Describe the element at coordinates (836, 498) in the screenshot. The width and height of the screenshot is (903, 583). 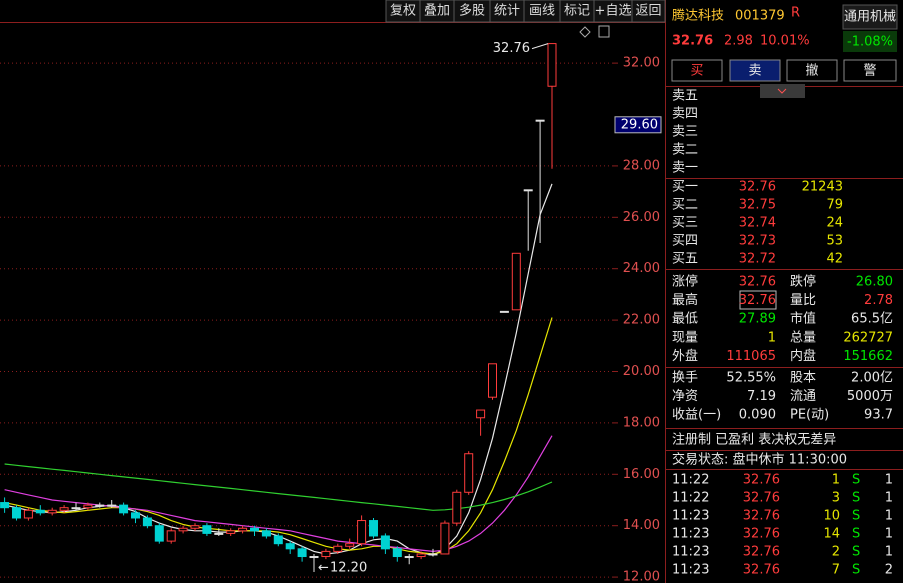
I see `tick-volume: 3` at that location.